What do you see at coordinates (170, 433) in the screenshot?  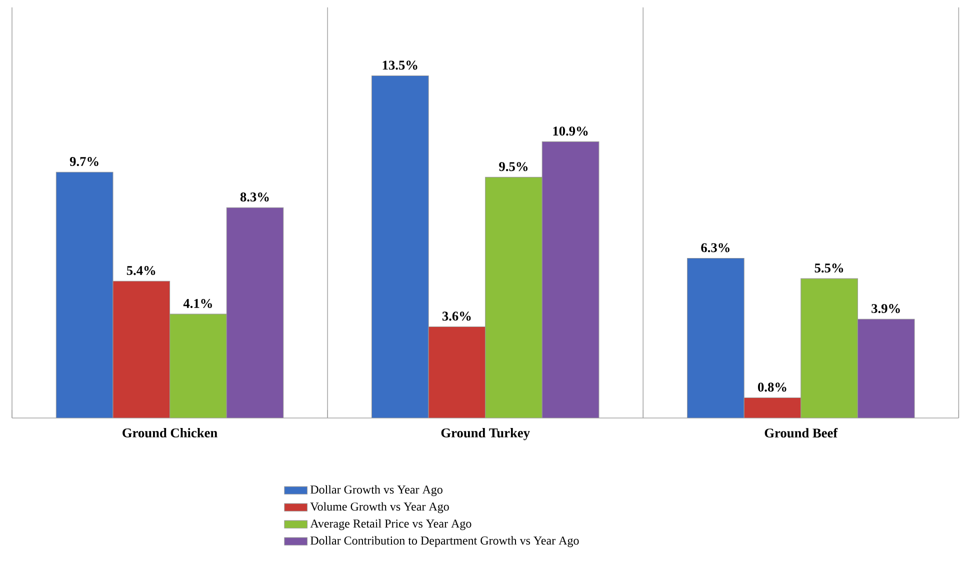 I see `x-tick-label: Ground Chicken` at bounding box center [170, 433].